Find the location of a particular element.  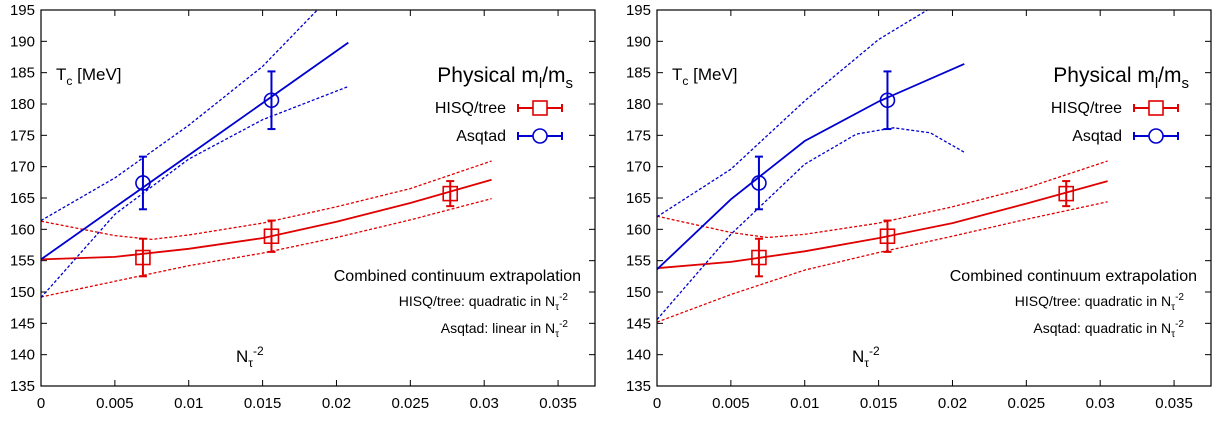

annotation-asqtad: Asqtad: linear in Nτ-2 is located at coordinates (505, 329).